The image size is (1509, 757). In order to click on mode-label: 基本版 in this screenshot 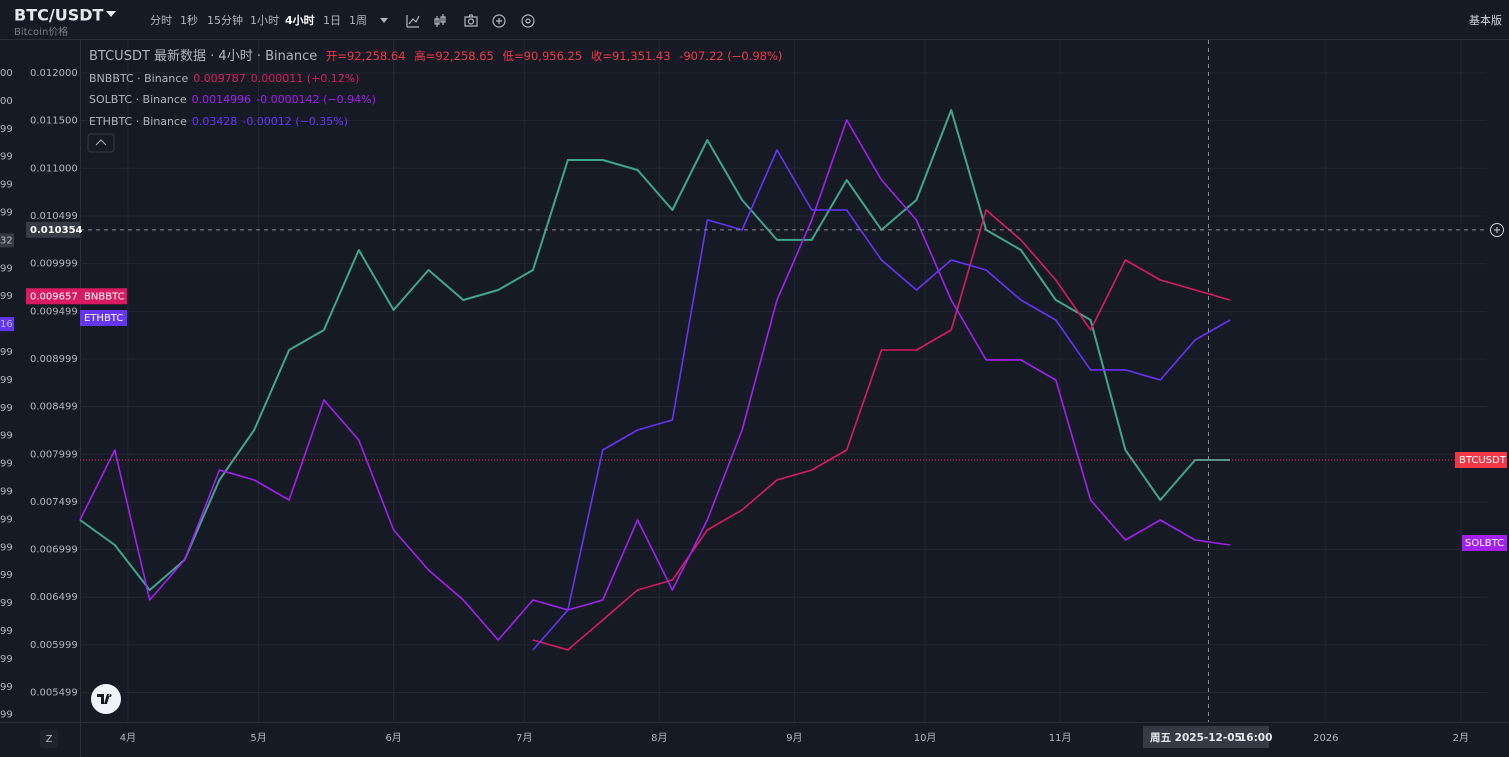, I will do `click(1485, 20)`.